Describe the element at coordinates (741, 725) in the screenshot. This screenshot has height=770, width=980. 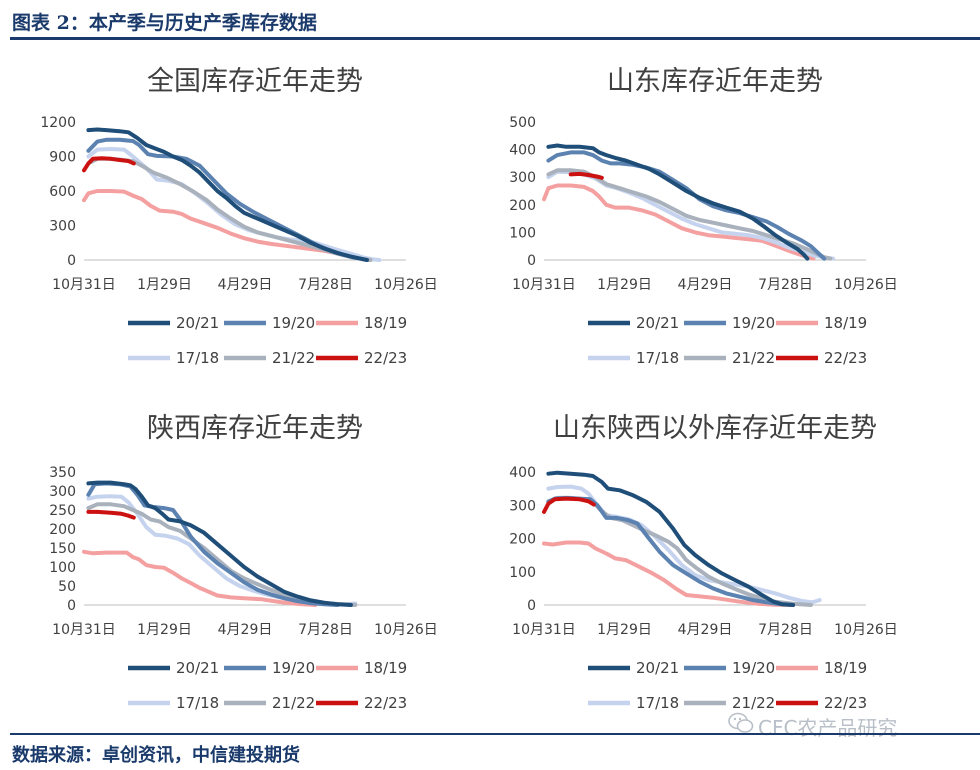
I see `wechat-icon` at that location.